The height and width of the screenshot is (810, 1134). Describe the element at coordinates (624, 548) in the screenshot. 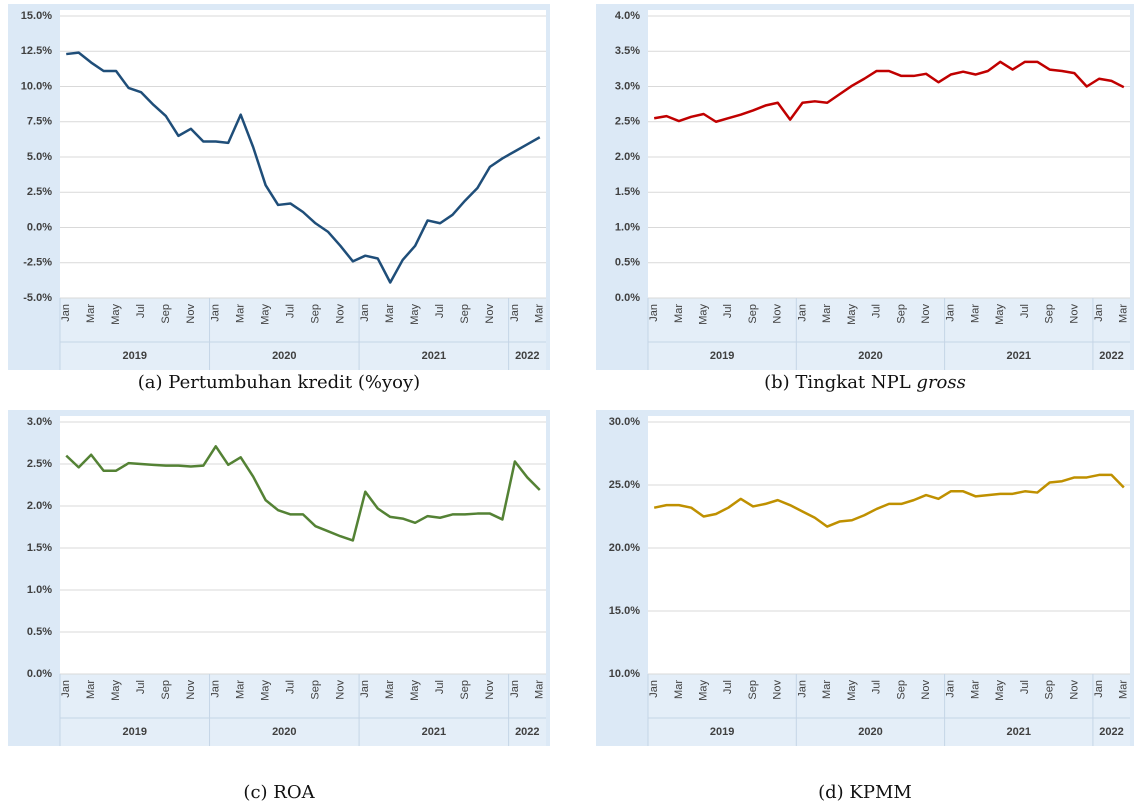

I see `y-tick-label: 20.0%` at that location.